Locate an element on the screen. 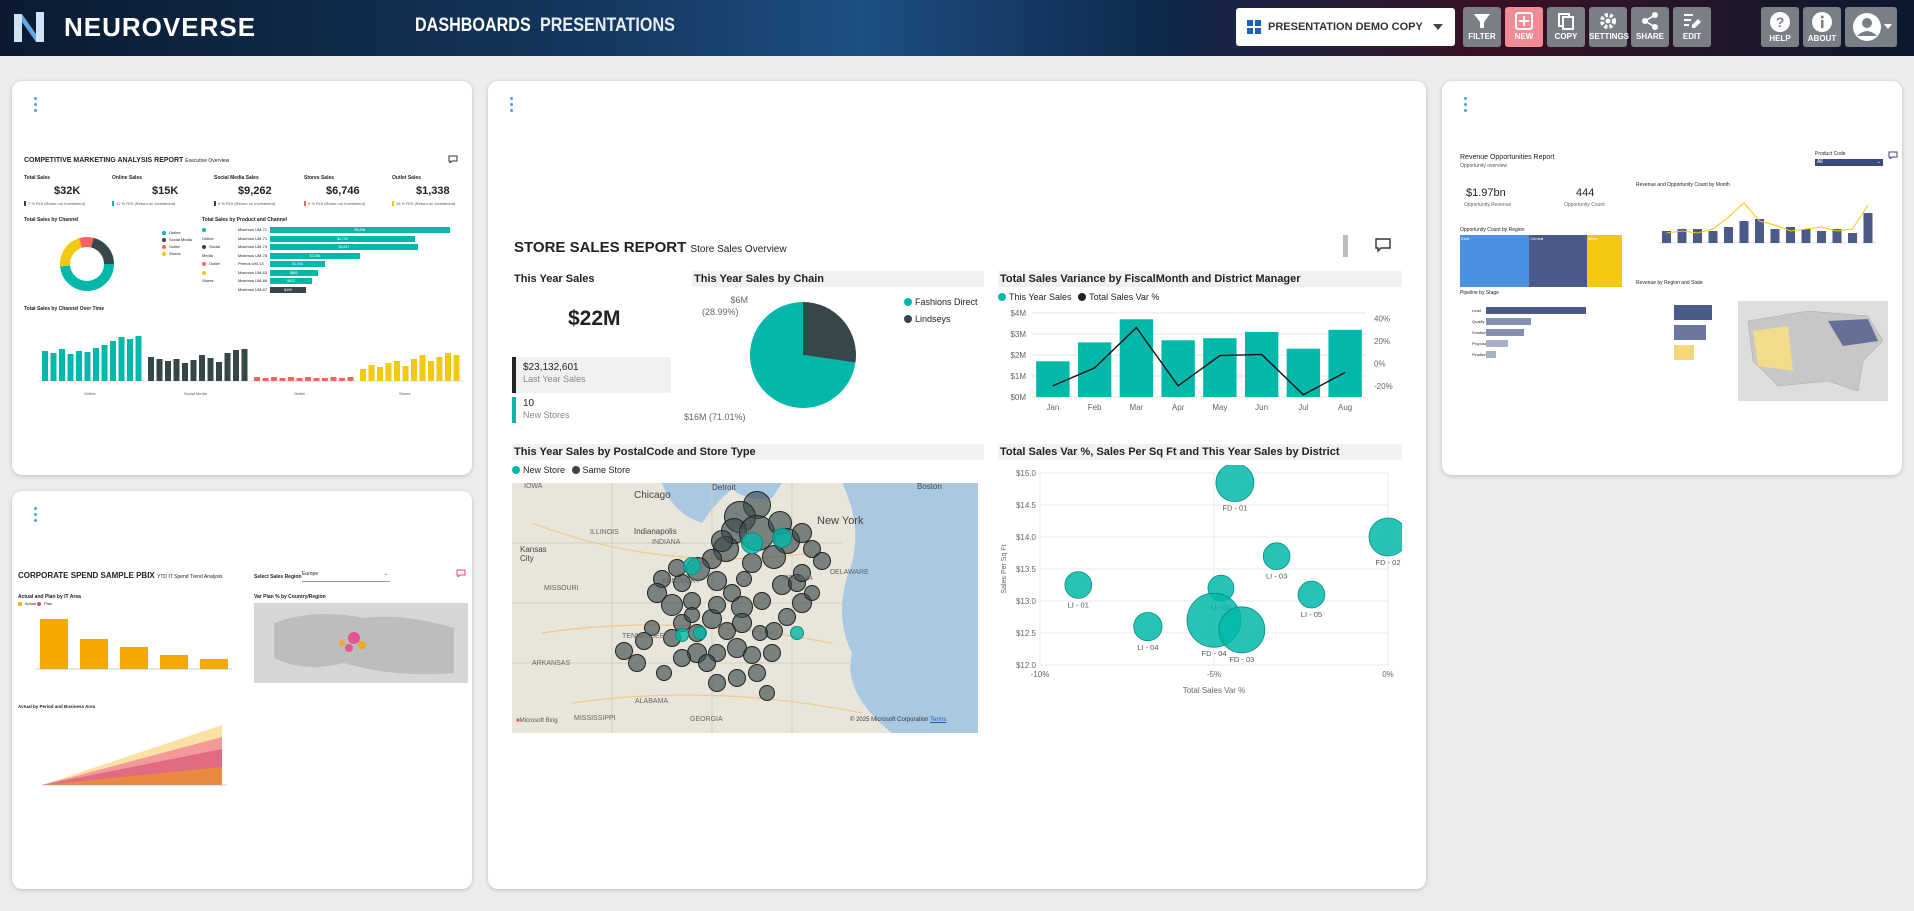 The width and height of the screenshot is (1914, 911). variance-legend: This Year Sales Total Sales Var % is located at coordinates (1078, 297).